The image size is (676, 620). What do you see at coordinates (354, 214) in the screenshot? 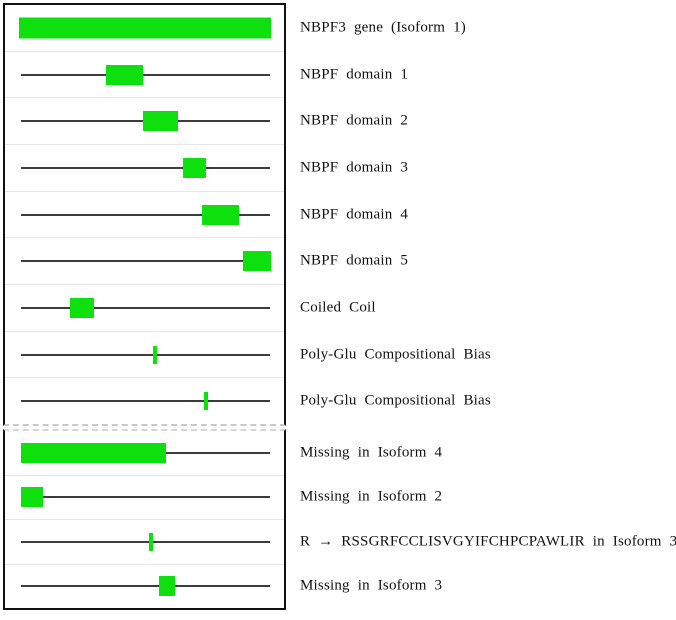
I see `feature-label: NBPF domain 4` at bounding box center [354, 214].